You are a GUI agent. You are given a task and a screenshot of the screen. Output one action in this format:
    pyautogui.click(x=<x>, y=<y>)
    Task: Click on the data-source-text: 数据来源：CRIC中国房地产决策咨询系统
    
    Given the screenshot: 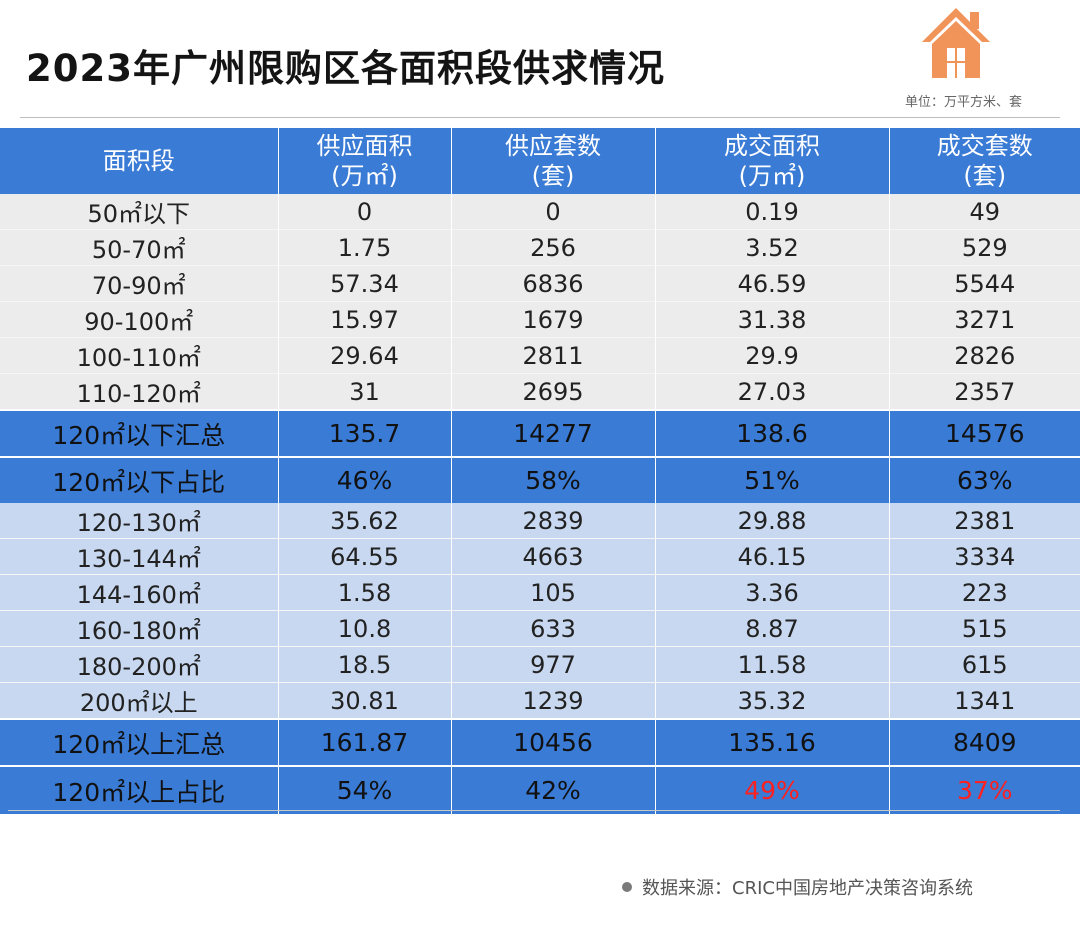 What is the action you would take?
    pyautogui.click(x=807, y=888)
    